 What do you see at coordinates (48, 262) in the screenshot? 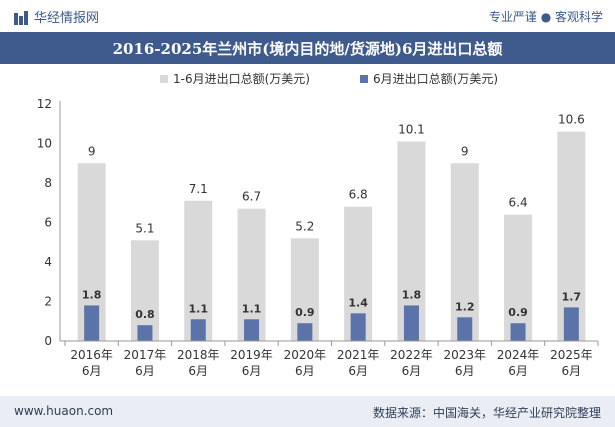
I see `y-tick-label: 4` at bounding box center [48, 262].